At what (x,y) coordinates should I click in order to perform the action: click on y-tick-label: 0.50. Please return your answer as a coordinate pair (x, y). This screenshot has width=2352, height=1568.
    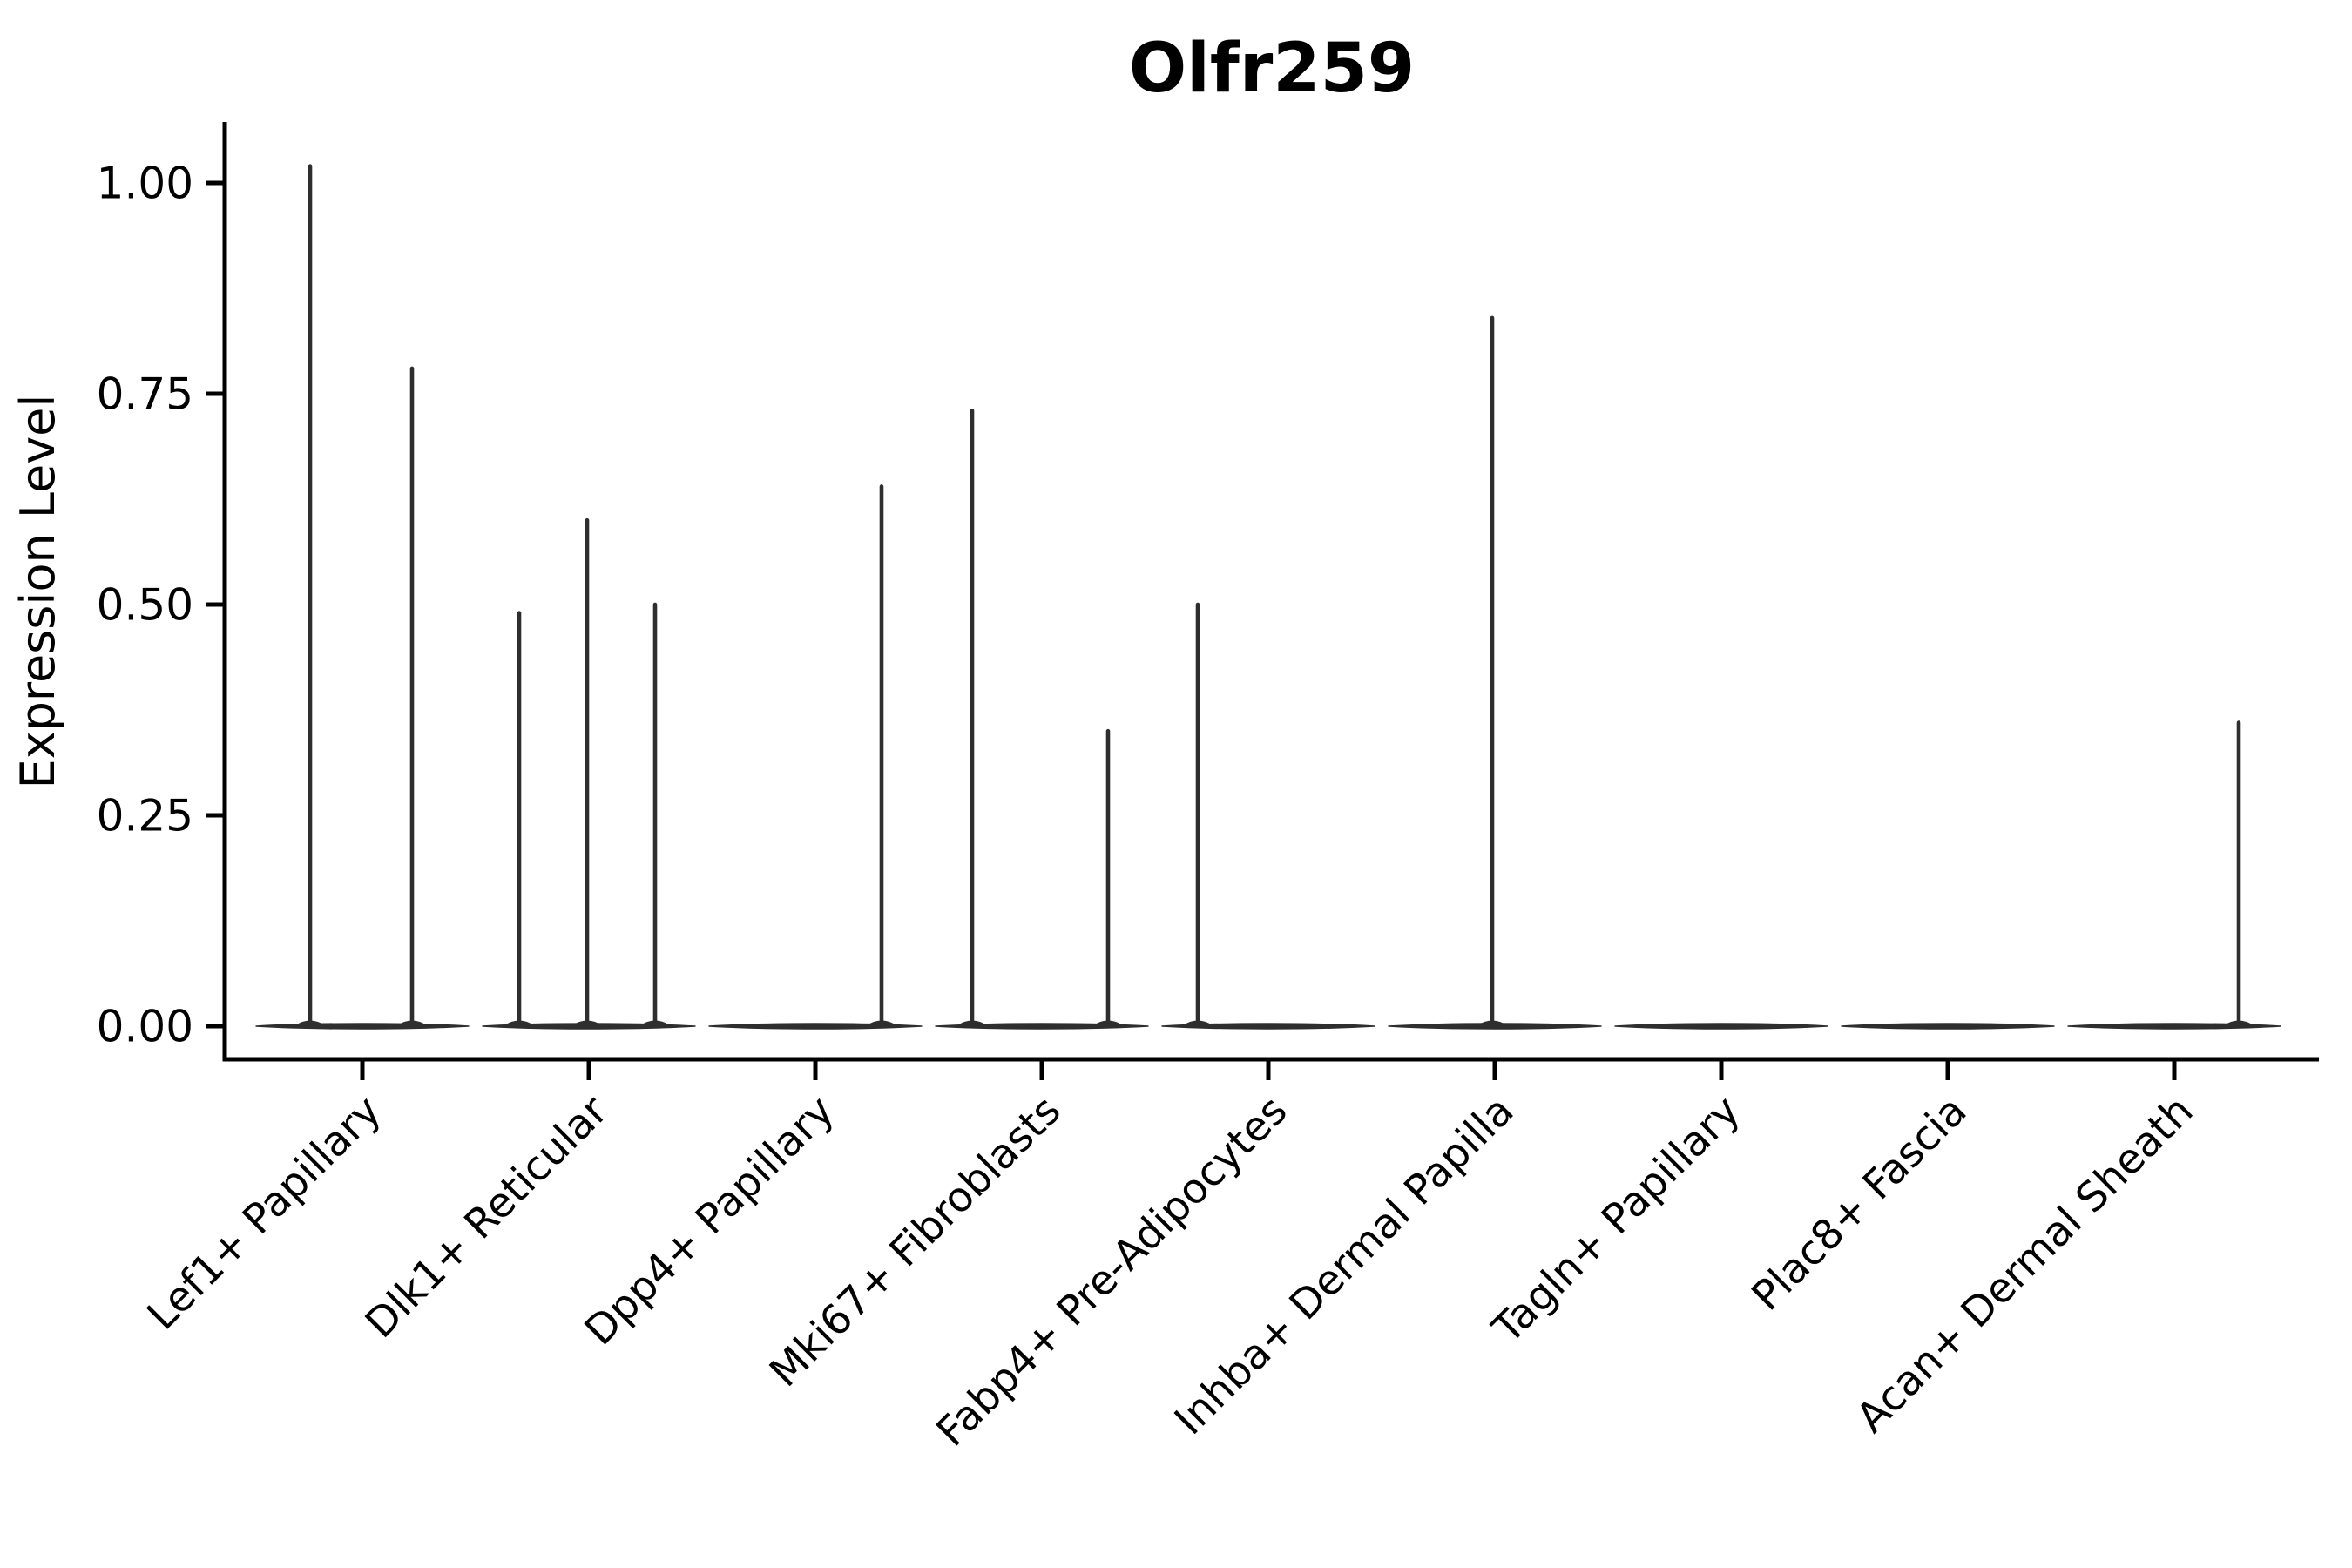
    Looking at the image, I should click on (145, 605).